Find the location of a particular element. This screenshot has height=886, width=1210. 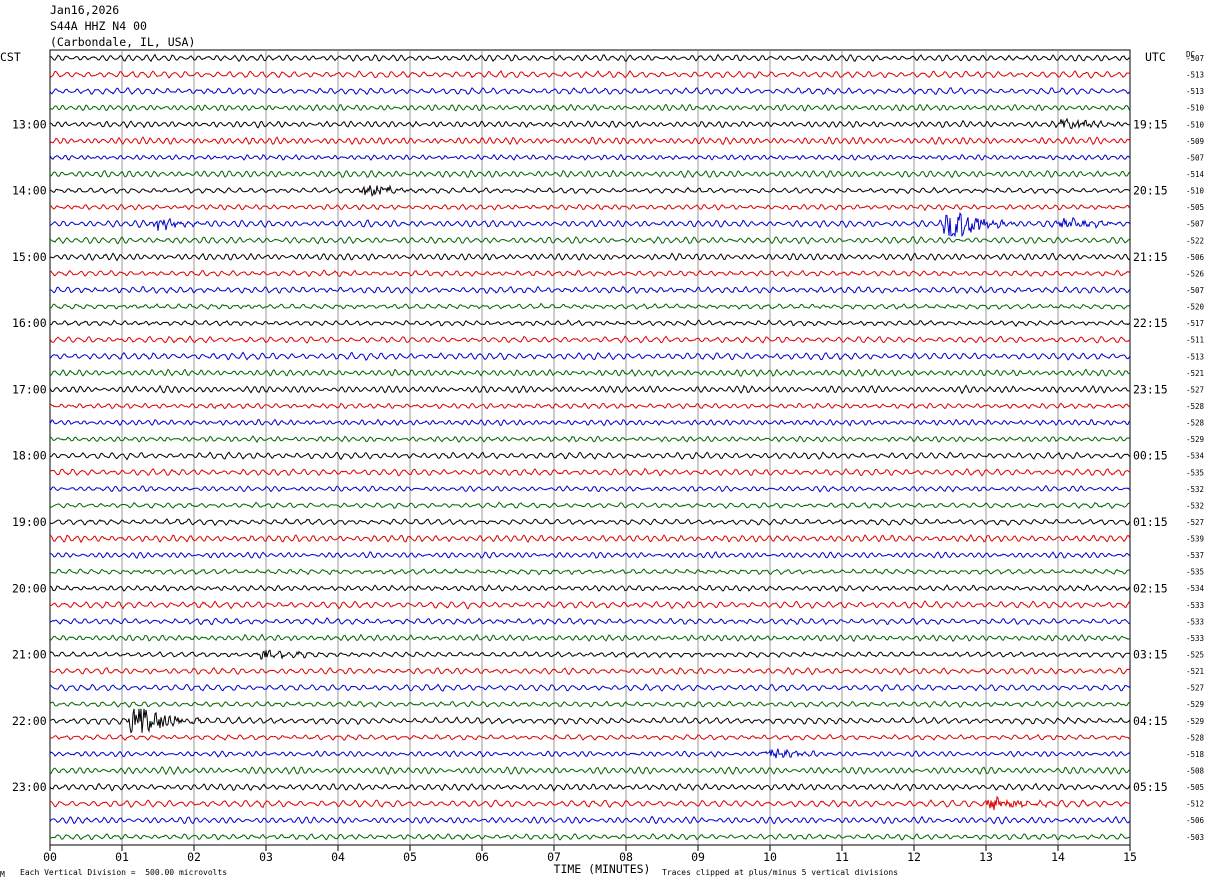

dc-offset-label: -539 is located at coordinates (1195, 539).